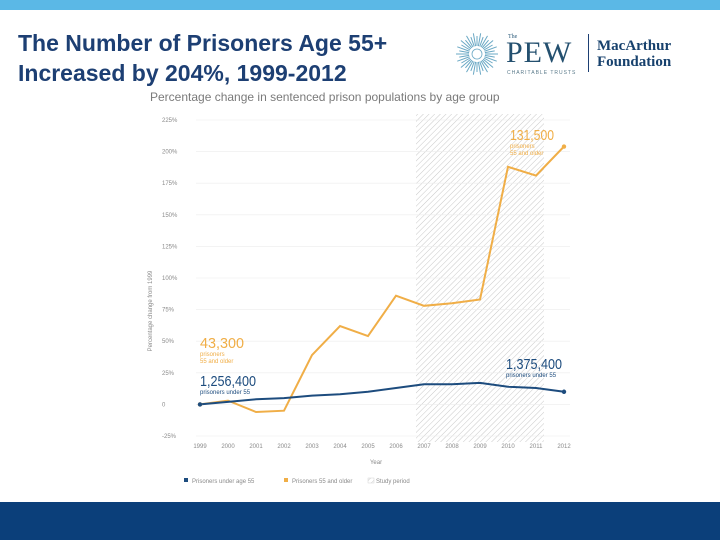  Describe the element at coordinates (228, 381) in the screenshot. I see `annotation-number: 1,256,400` at that location.